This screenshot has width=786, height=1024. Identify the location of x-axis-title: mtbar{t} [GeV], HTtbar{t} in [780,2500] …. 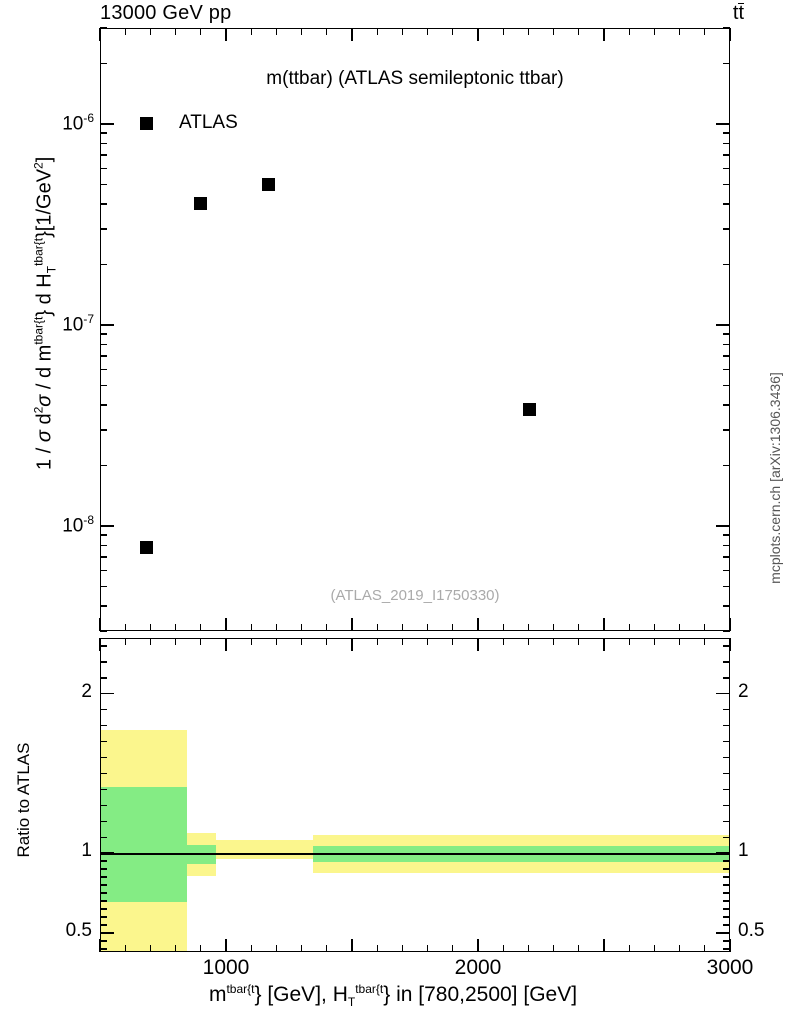
(393, 996).